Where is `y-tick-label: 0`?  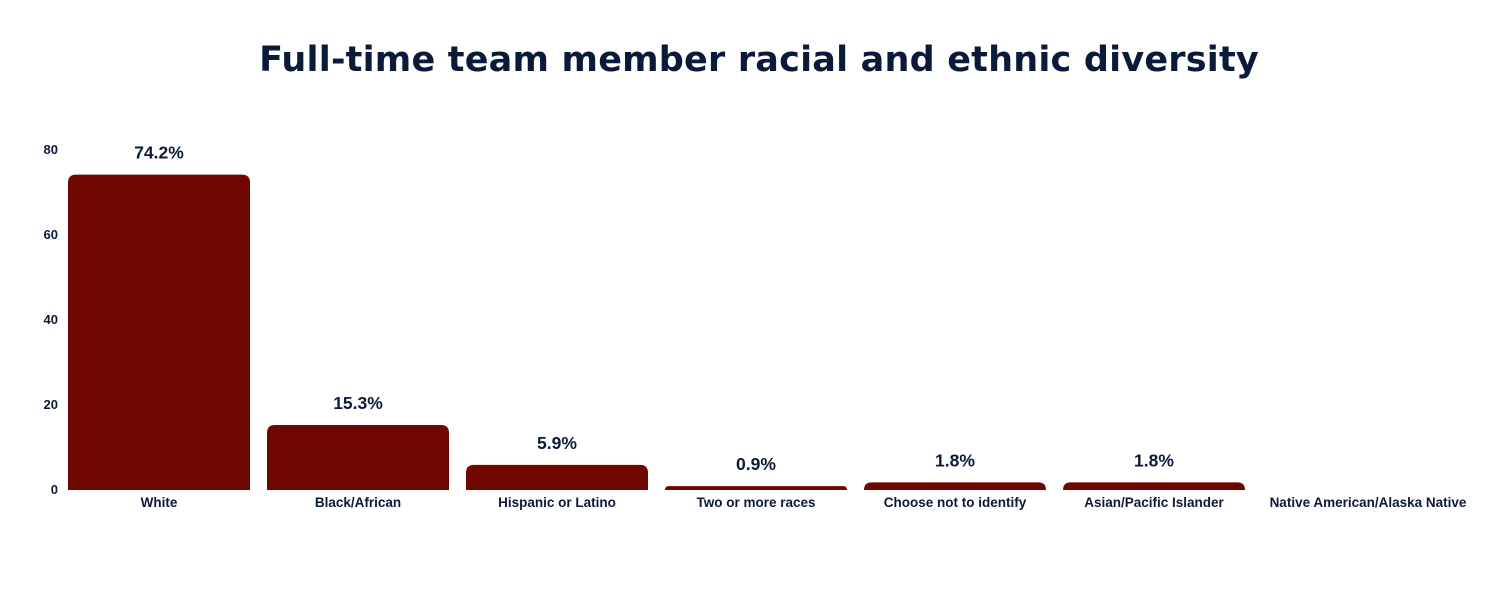 y-tick-label: 0 is located at coordinates (54, 489).